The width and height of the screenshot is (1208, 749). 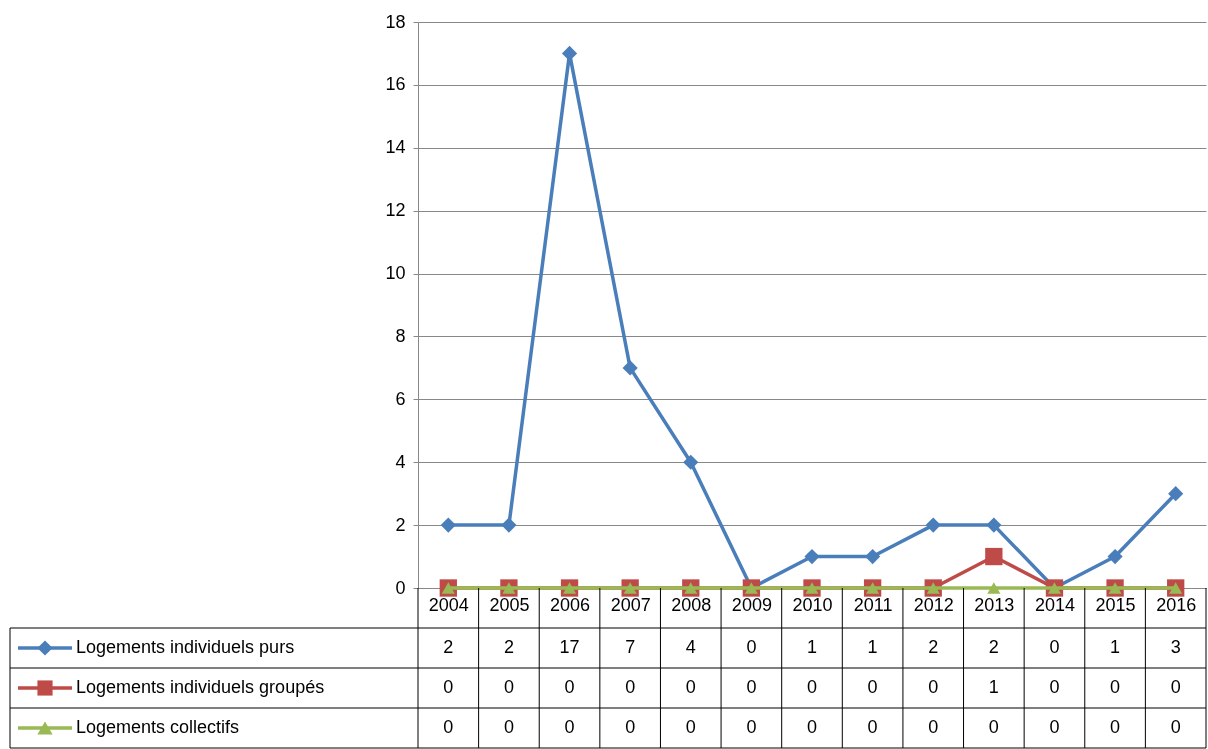 What do you see at coordinates (400, 587) in the screenshot?
I see `y-tick-label: 0` at bounding box center [400, 587].